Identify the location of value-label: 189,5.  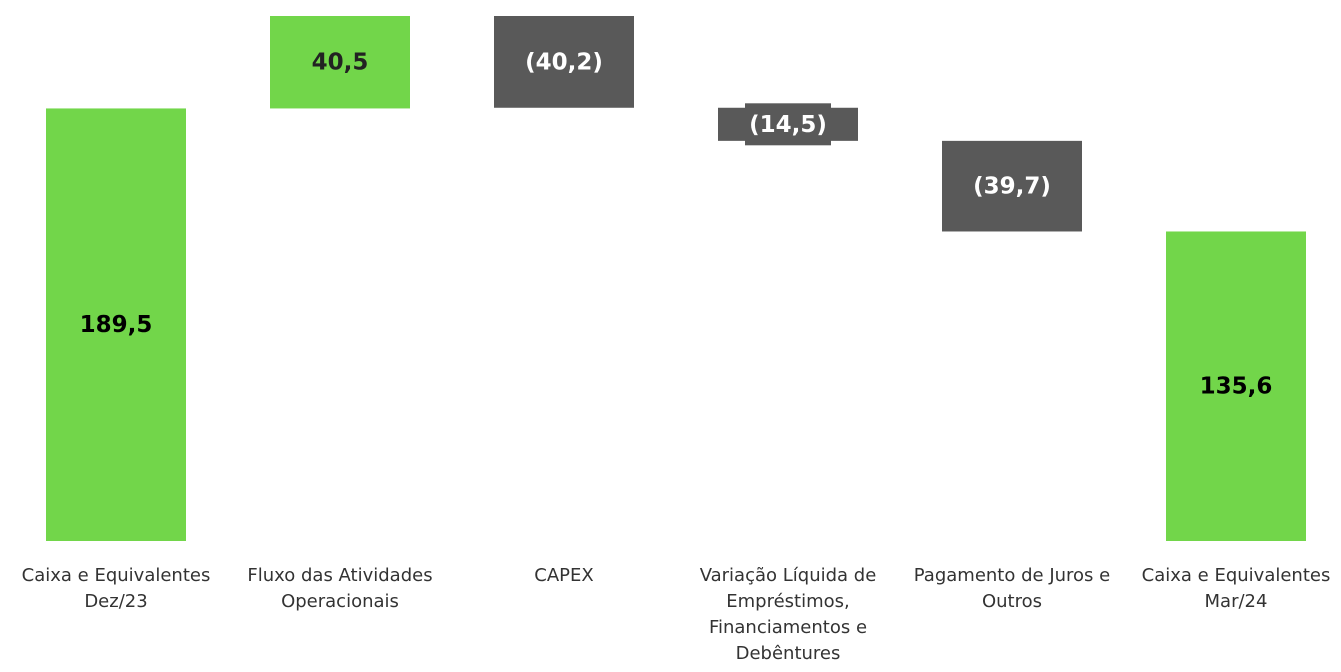
(116, 325).